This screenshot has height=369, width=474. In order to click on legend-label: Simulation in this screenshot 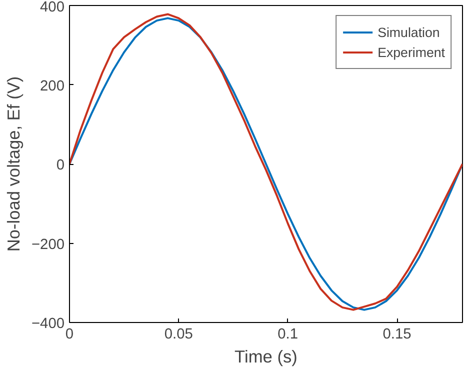, I will do `click(409, 32)`.